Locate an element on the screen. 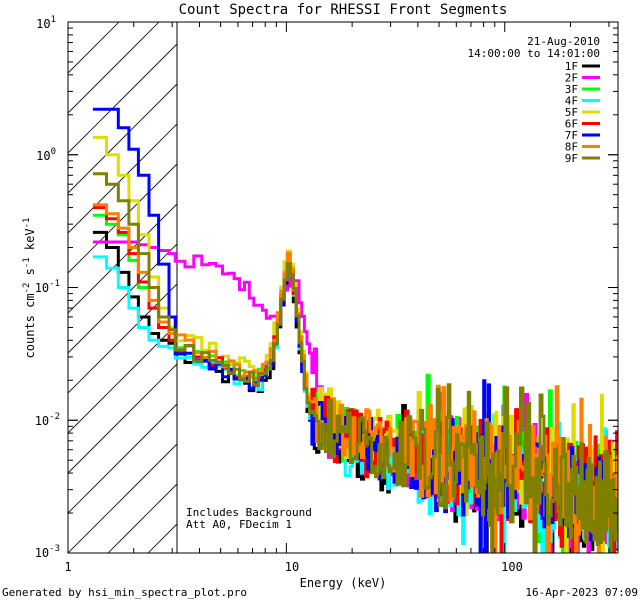 This screenshot has width=640, height=600. x-tick-labels: 1 10 100 is located at coordinates (293, 567).